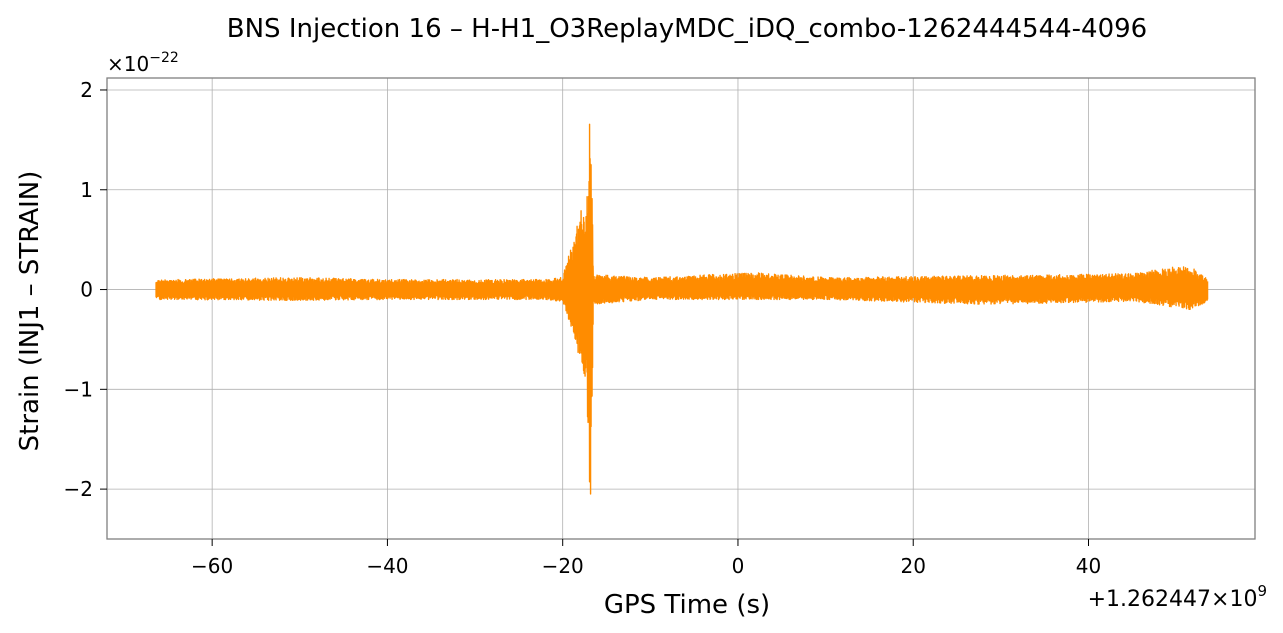 This screenshot has width=1283, height=633. Describe the element at coordinates (738, 566) in the screenshot. I see `x-tick-label: 0` at that location.